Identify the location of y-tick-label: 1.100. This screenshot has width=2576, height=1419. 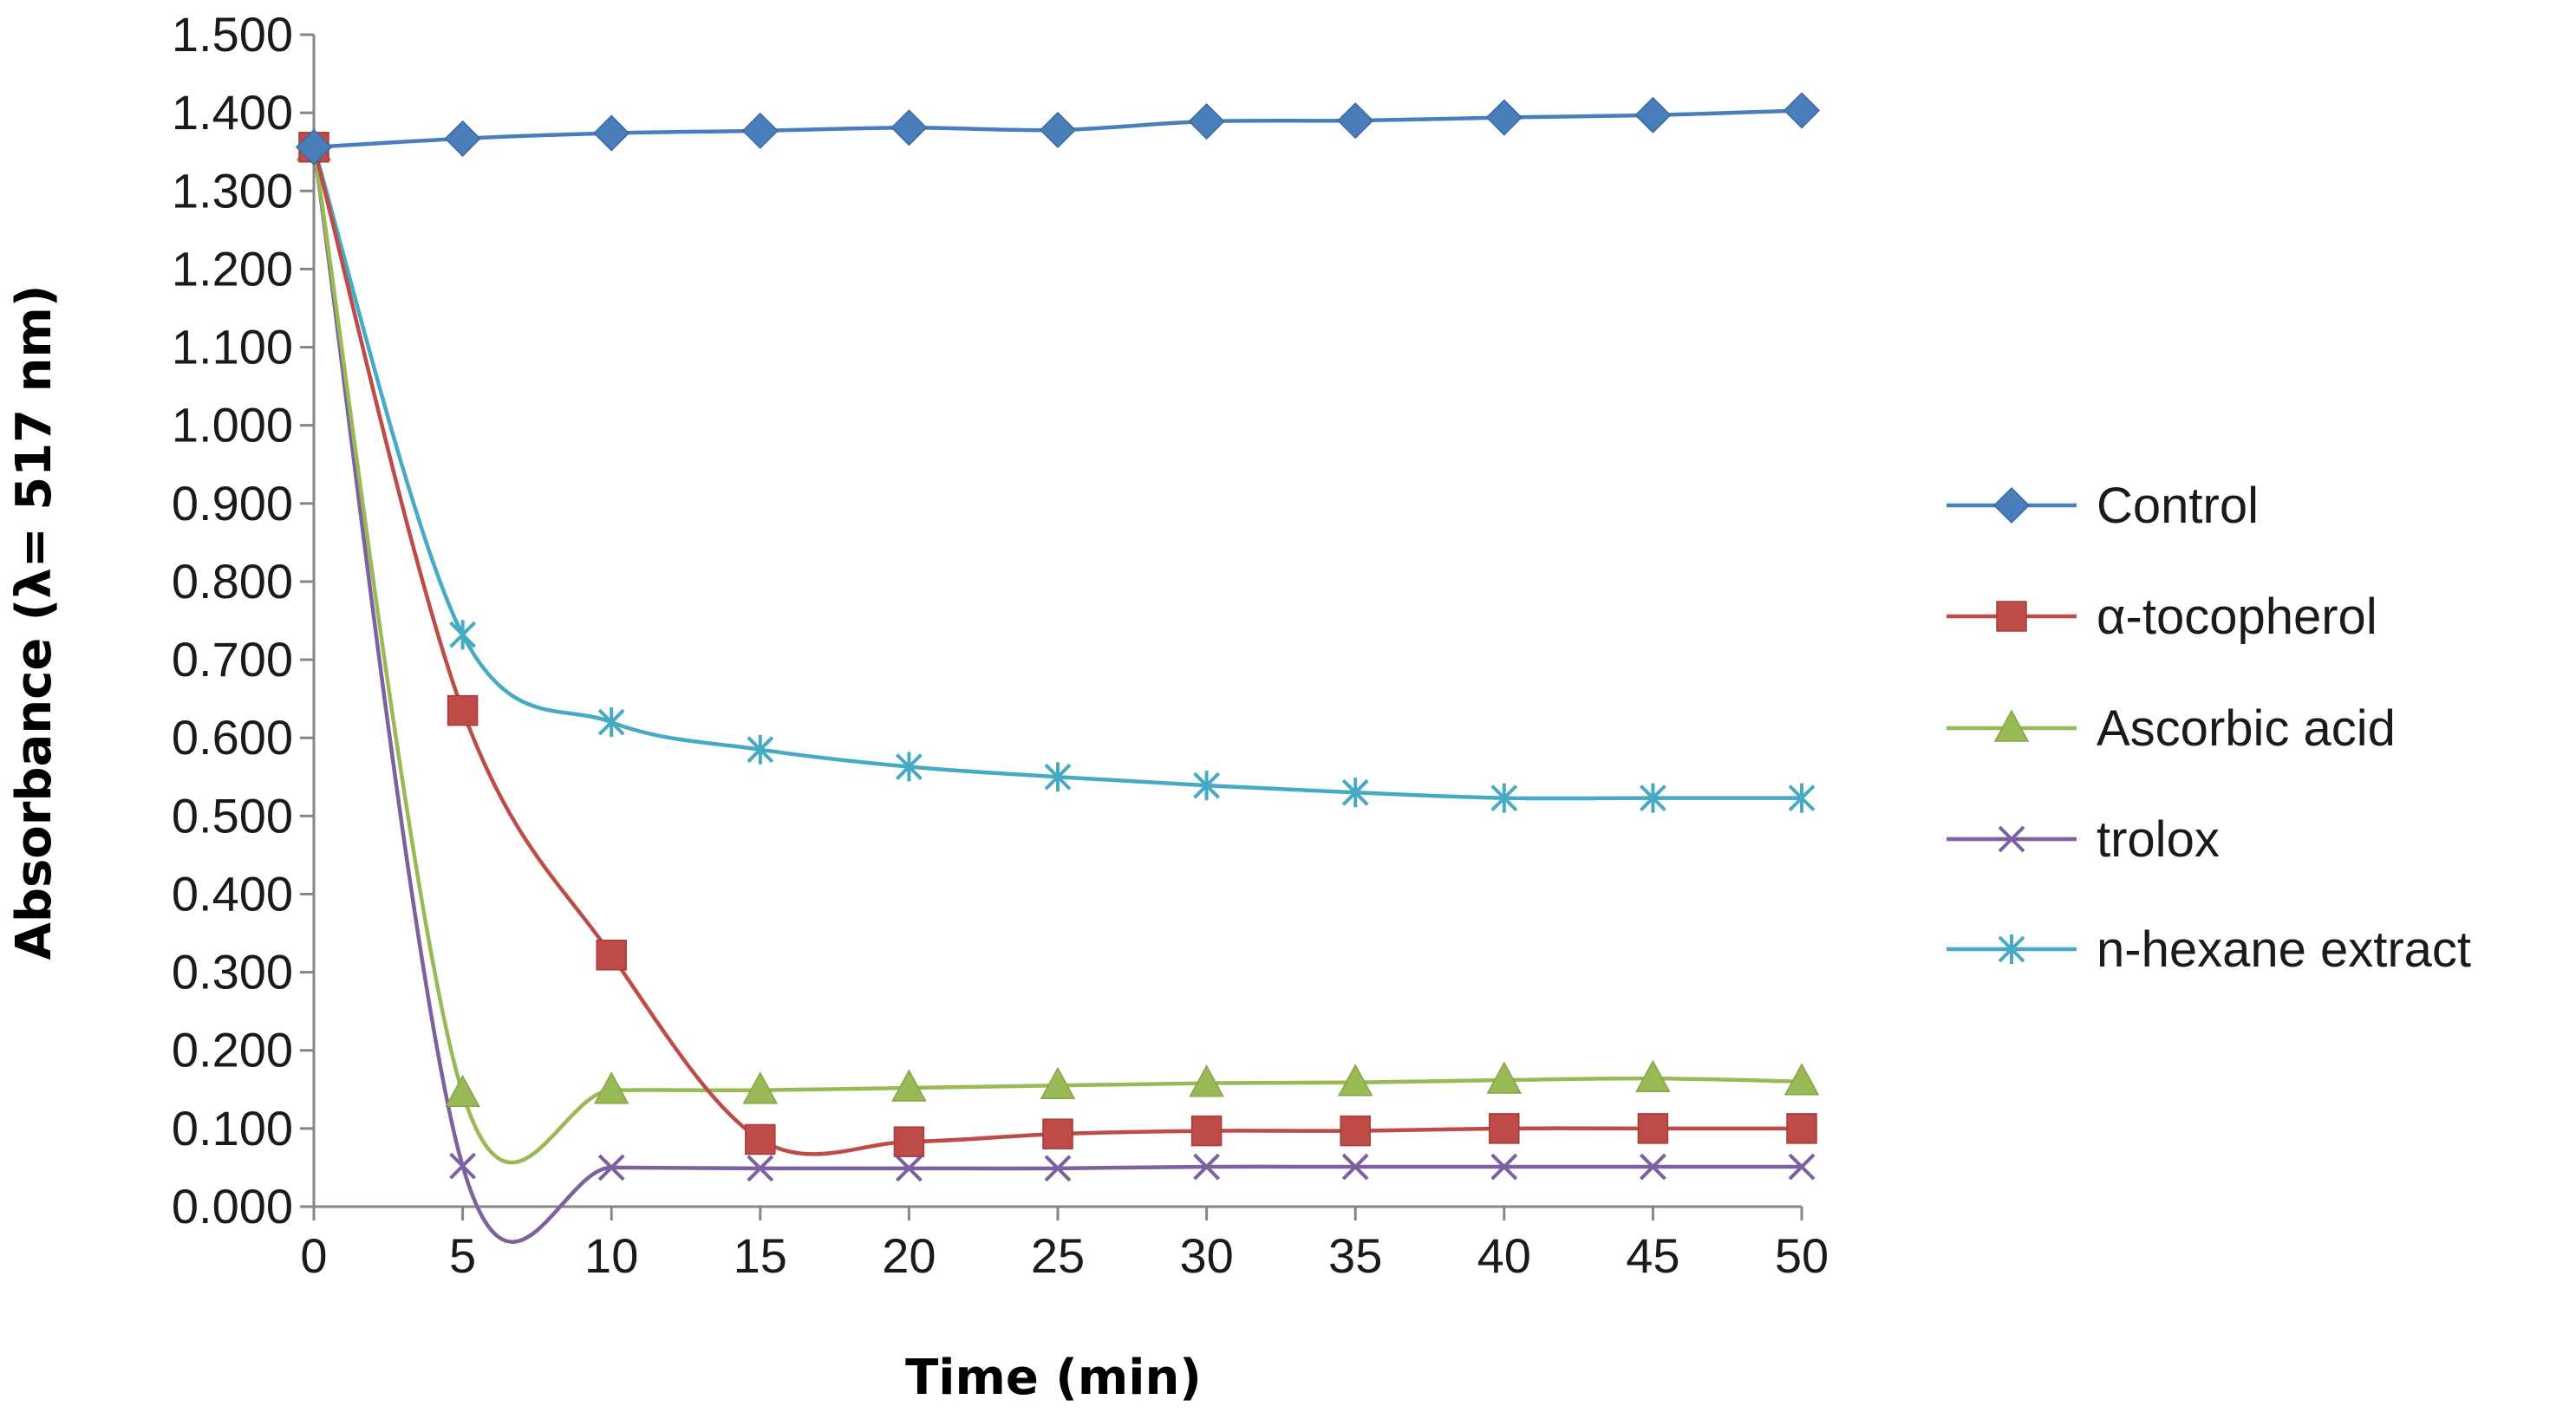
(233, 347).